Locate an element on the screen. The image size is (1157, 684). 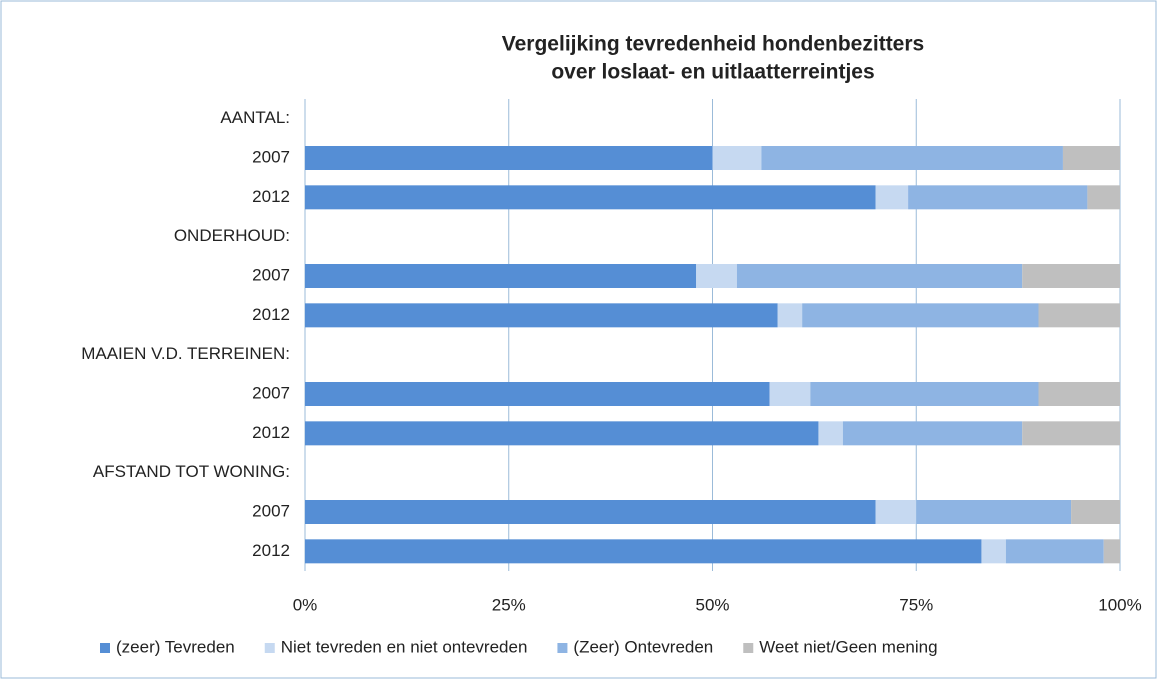
x-tick-label: 75% is located at coordinates (916, 604).